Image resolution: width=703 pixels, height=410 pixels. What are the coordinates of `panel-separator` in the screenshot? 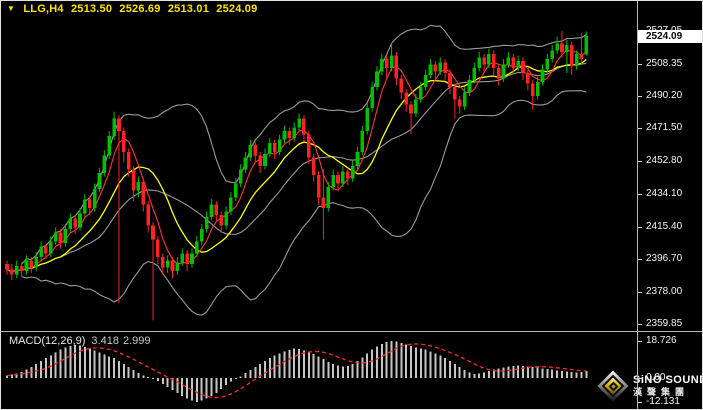 It's located at (351, 331).